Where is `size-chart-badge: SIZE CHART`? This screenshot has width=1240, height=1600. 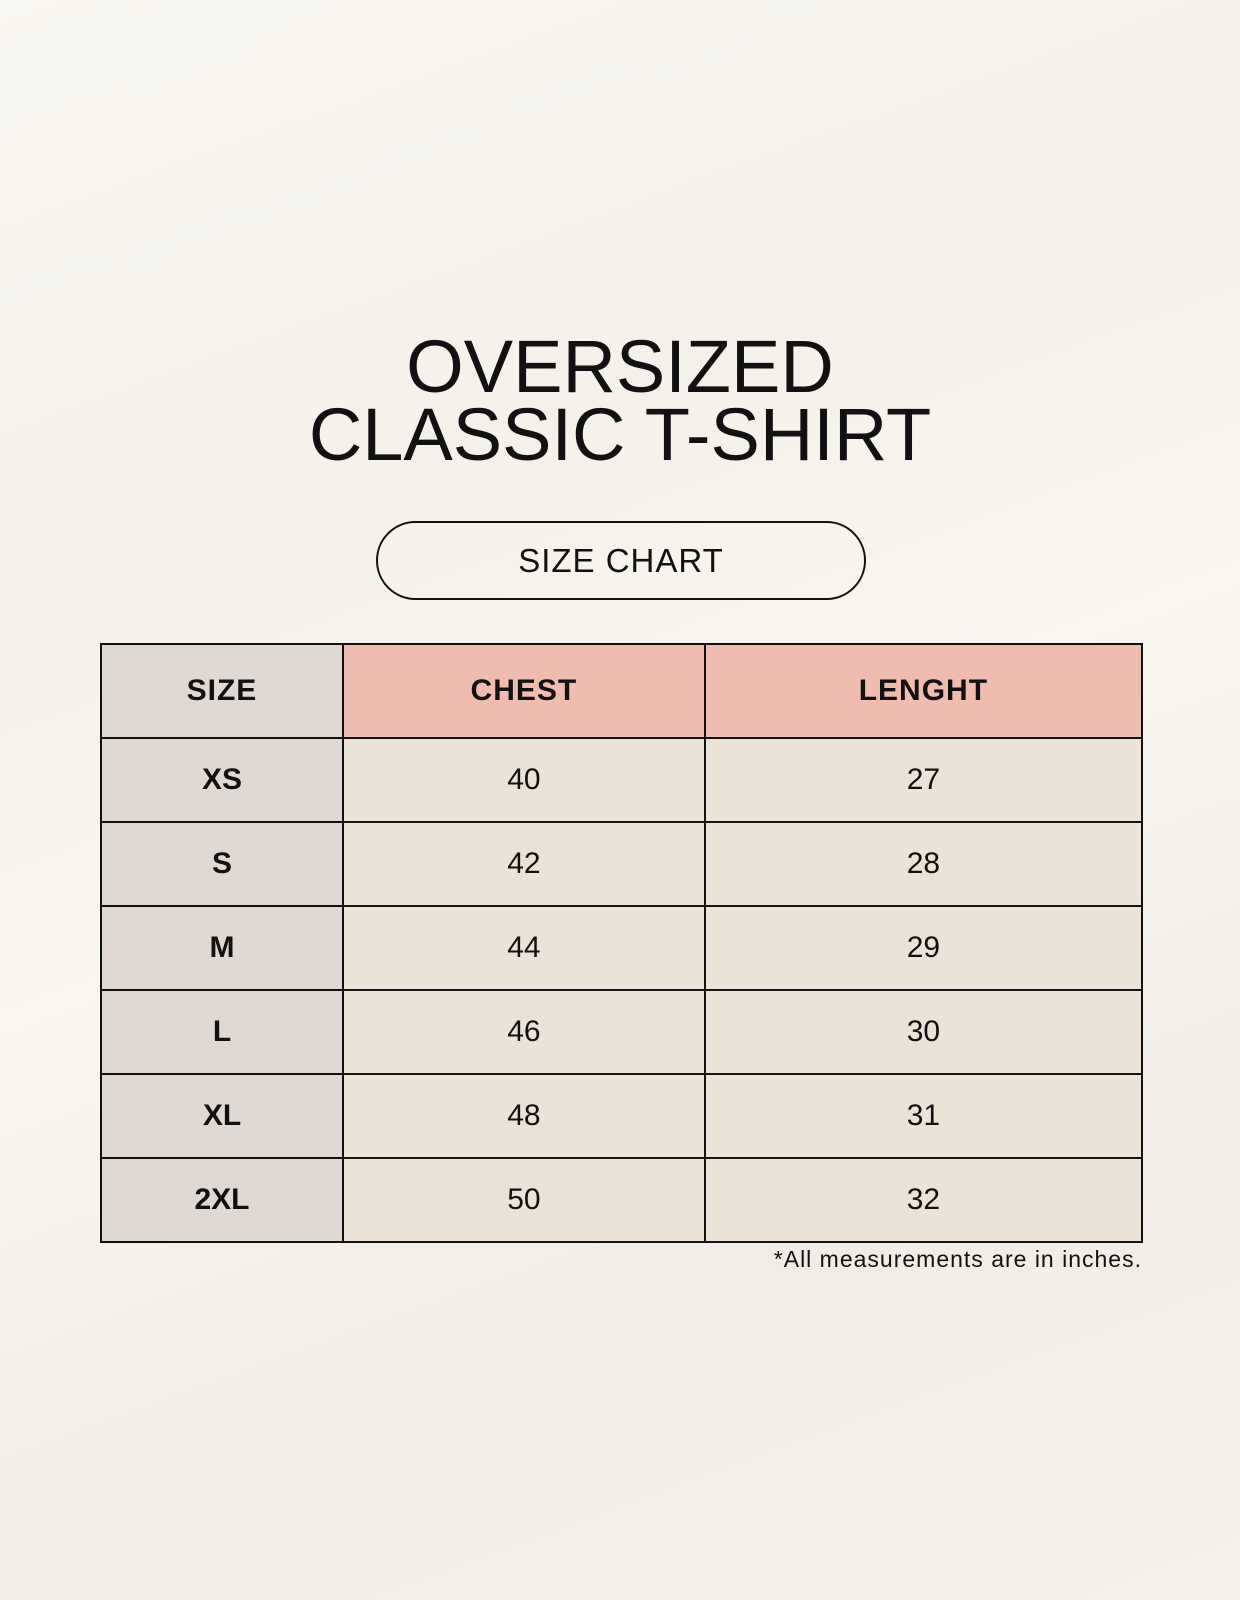 size-chart-badge: SIZE CHART is located at coordinates (621, 560).